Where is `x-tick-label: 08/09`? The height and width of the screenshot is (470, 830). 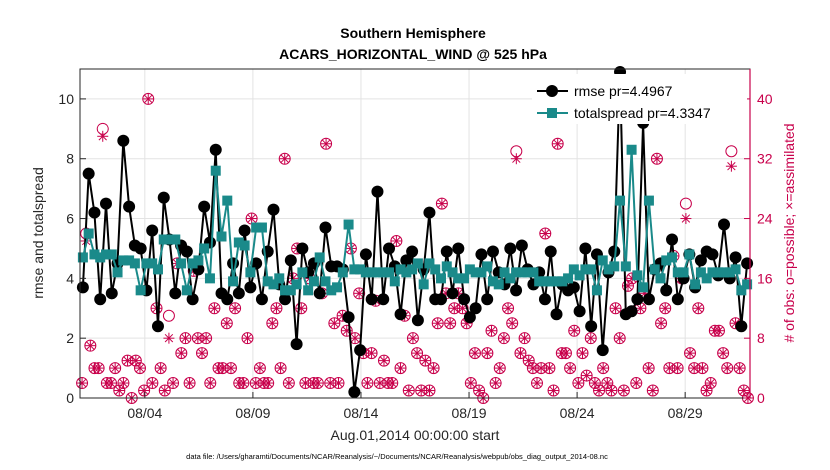 x-tick-label: 08/09 is located at coordinates (252, 413).